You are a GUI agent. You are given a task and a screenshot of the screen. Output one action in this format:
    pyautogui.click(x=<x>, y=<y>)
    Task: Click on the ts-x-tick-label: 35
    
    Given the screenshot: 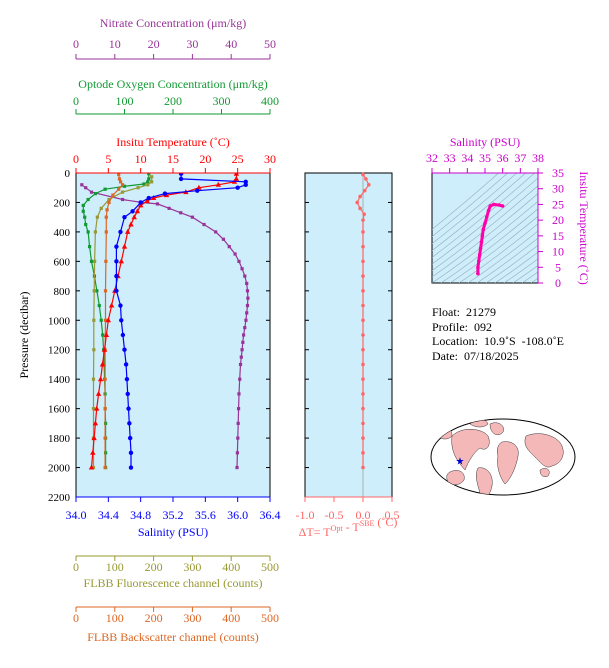 What is the action you would take?
    pyautogui.click(x=485, y=158)
    